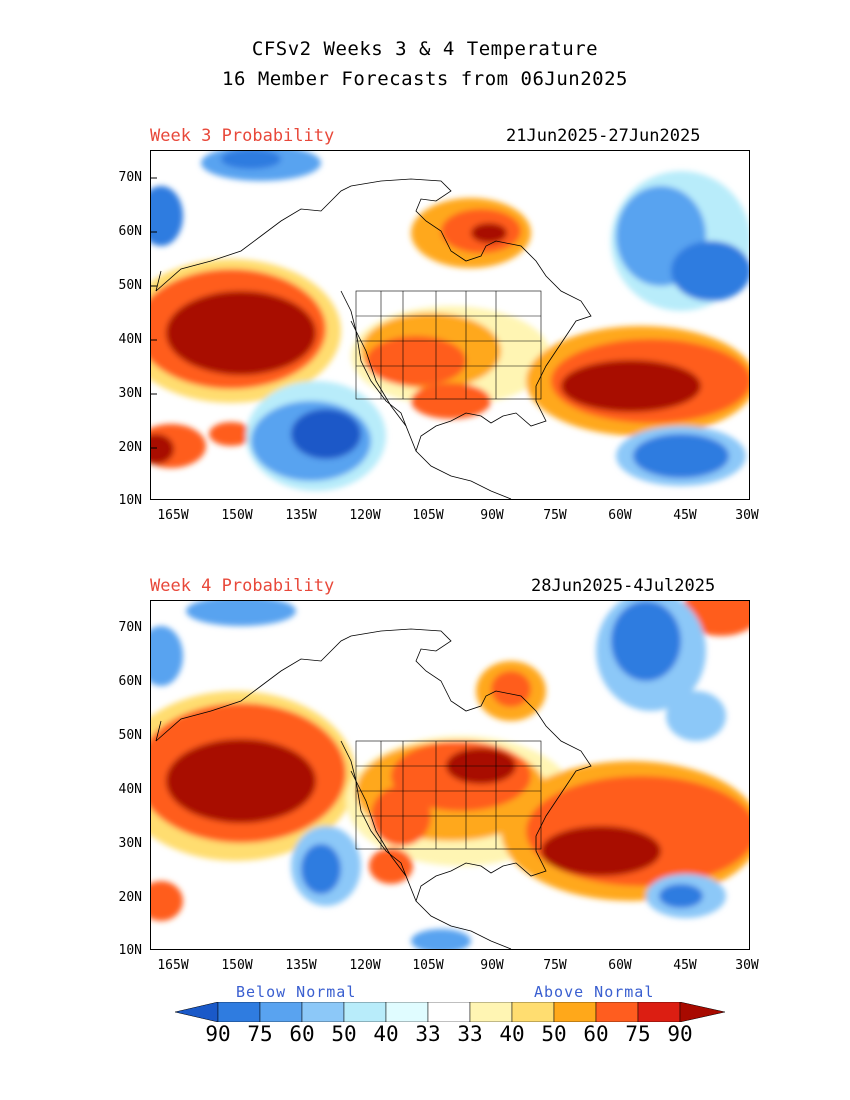 Image resolution: width=850 pixels, height=1100 pixels. I want to click on week3-lon-label-135w: 135W, so click(301, 515).